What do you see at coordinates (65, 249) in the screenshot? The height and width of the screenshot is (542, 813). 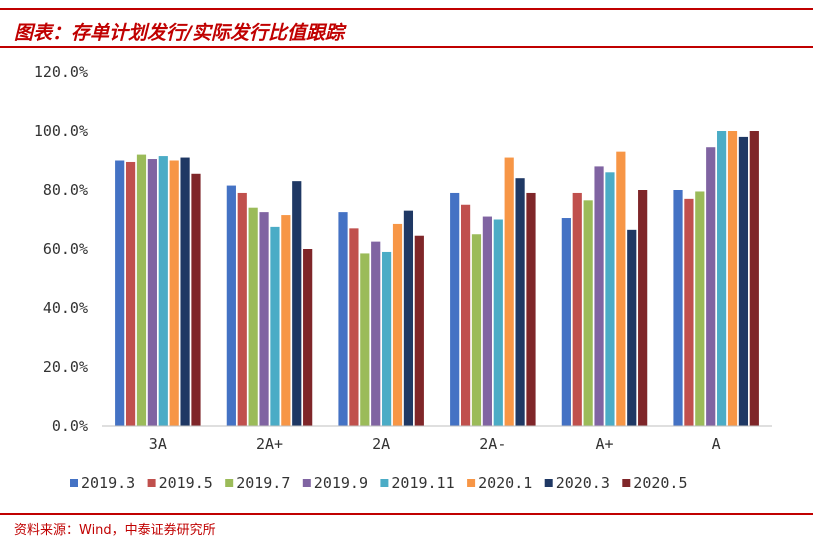 I see `y-tick-label: 60.0%` at bounding box center [65, 249].